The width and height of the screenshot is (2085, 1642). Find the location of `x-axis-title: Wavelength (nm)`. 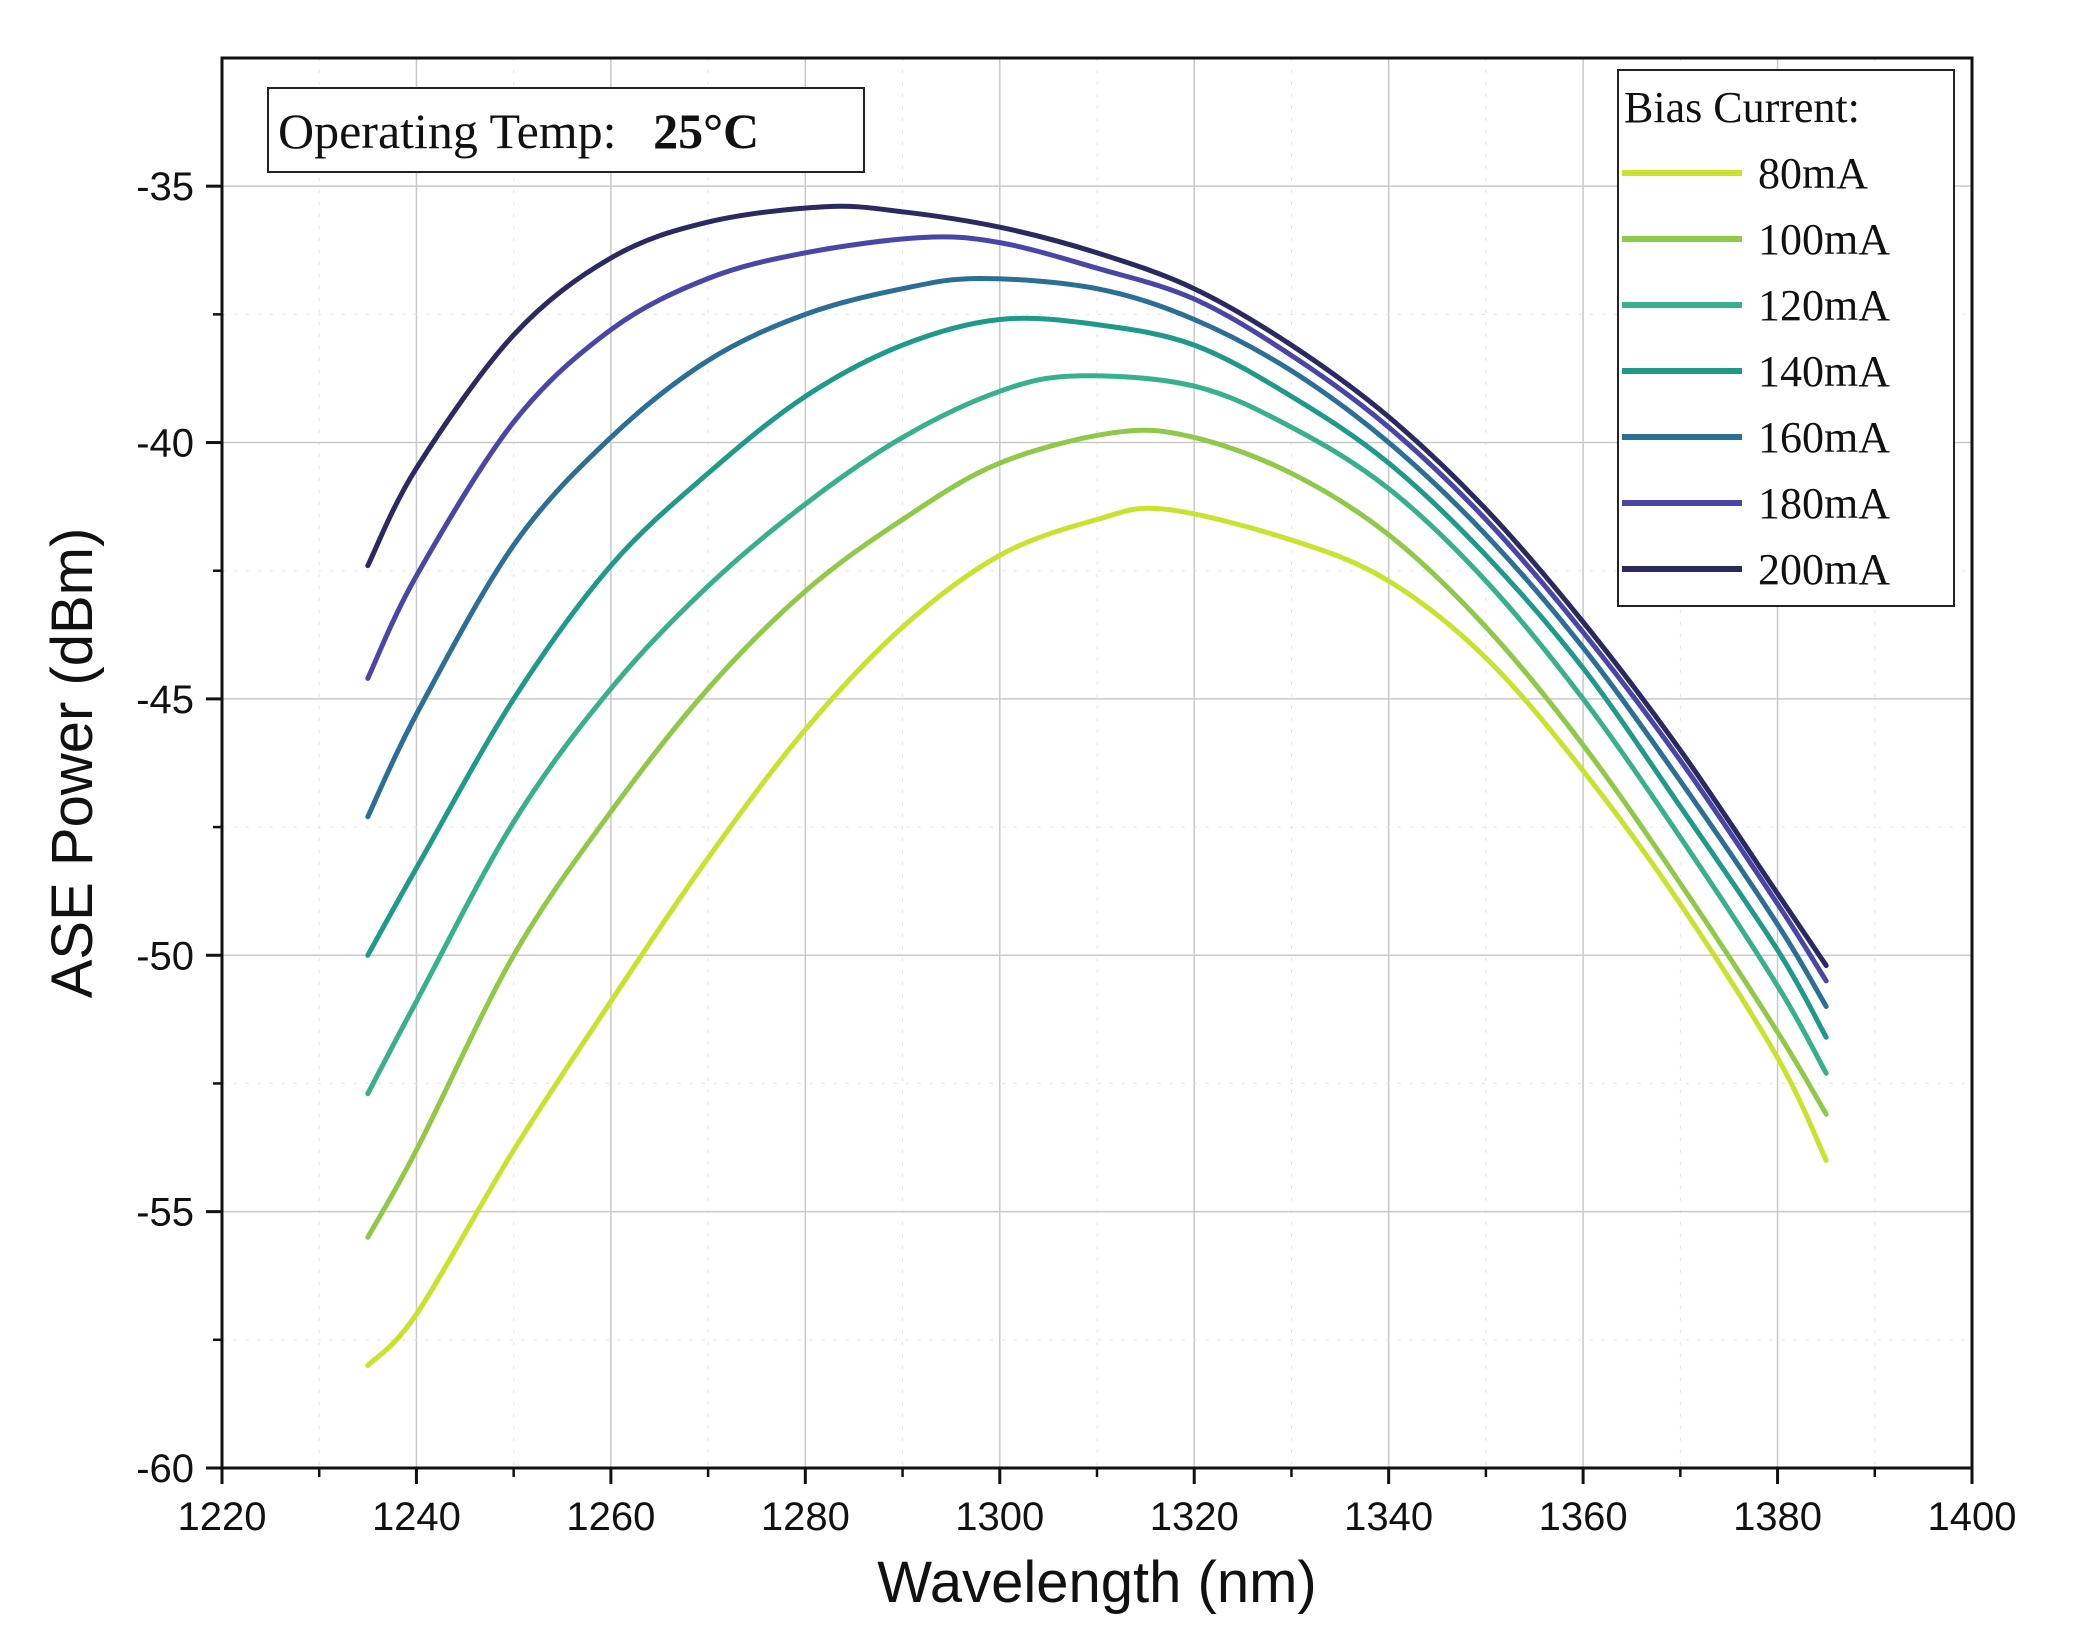

x-axis-title: Wavelength (nm) is located at coordinates (1096, 1582).